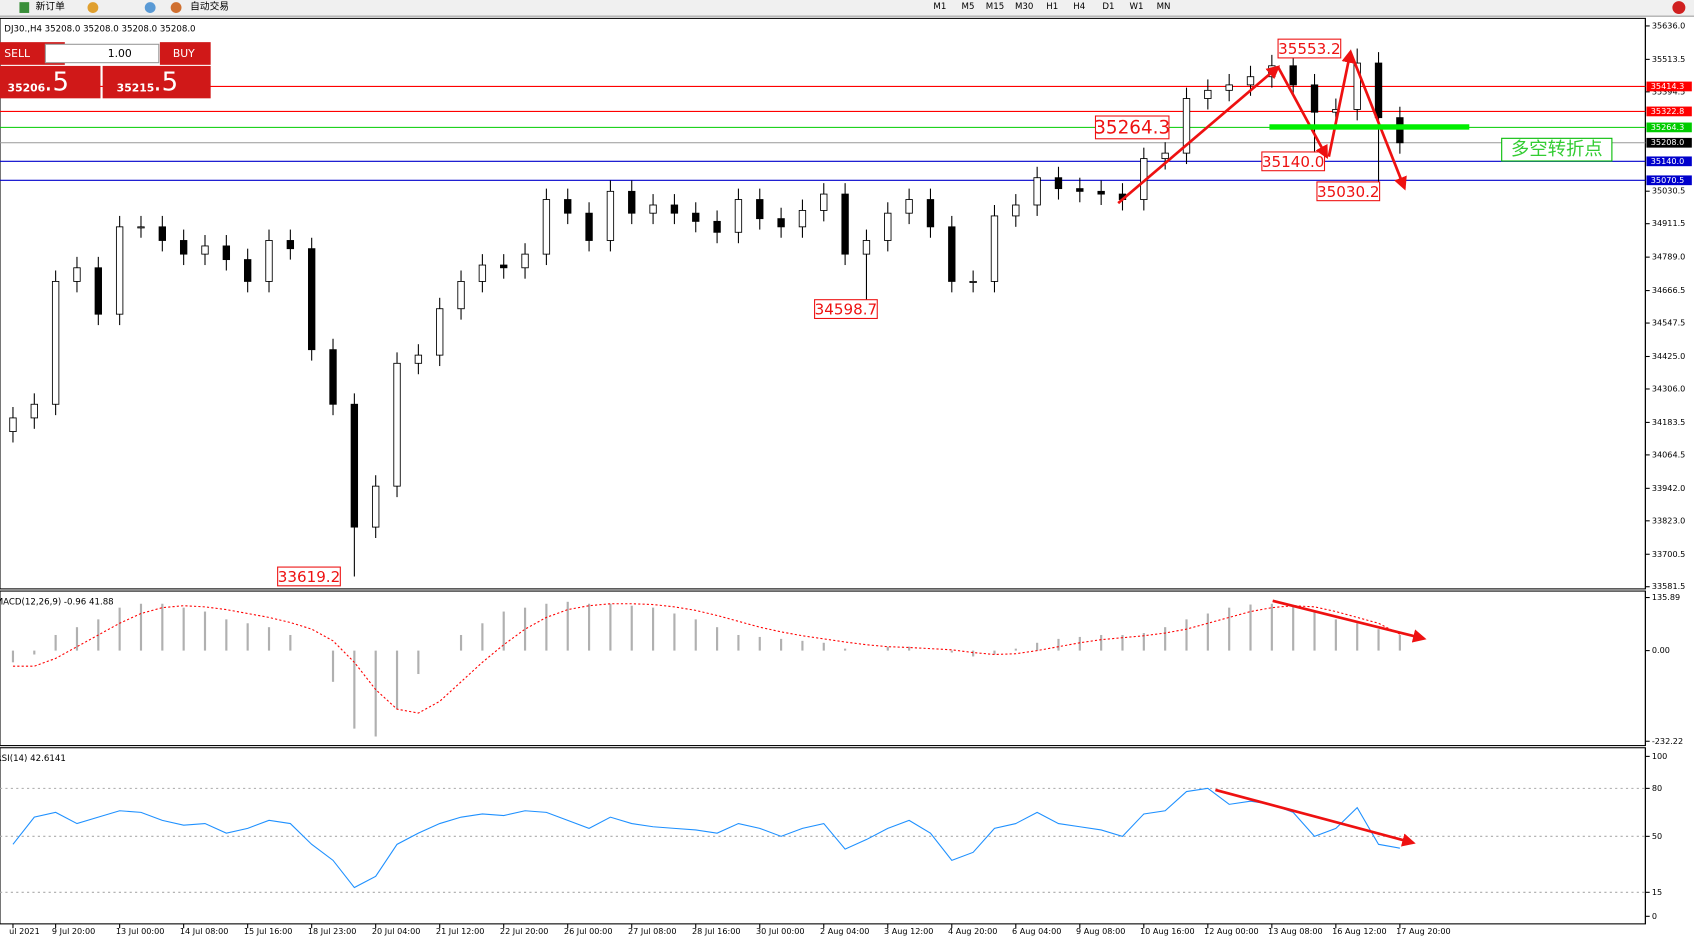  What do you see at coordinates (716, 931) in the screenshot?
I see `x-tick-label: 28 Jul 16:00` at bounding box center [716, 931].